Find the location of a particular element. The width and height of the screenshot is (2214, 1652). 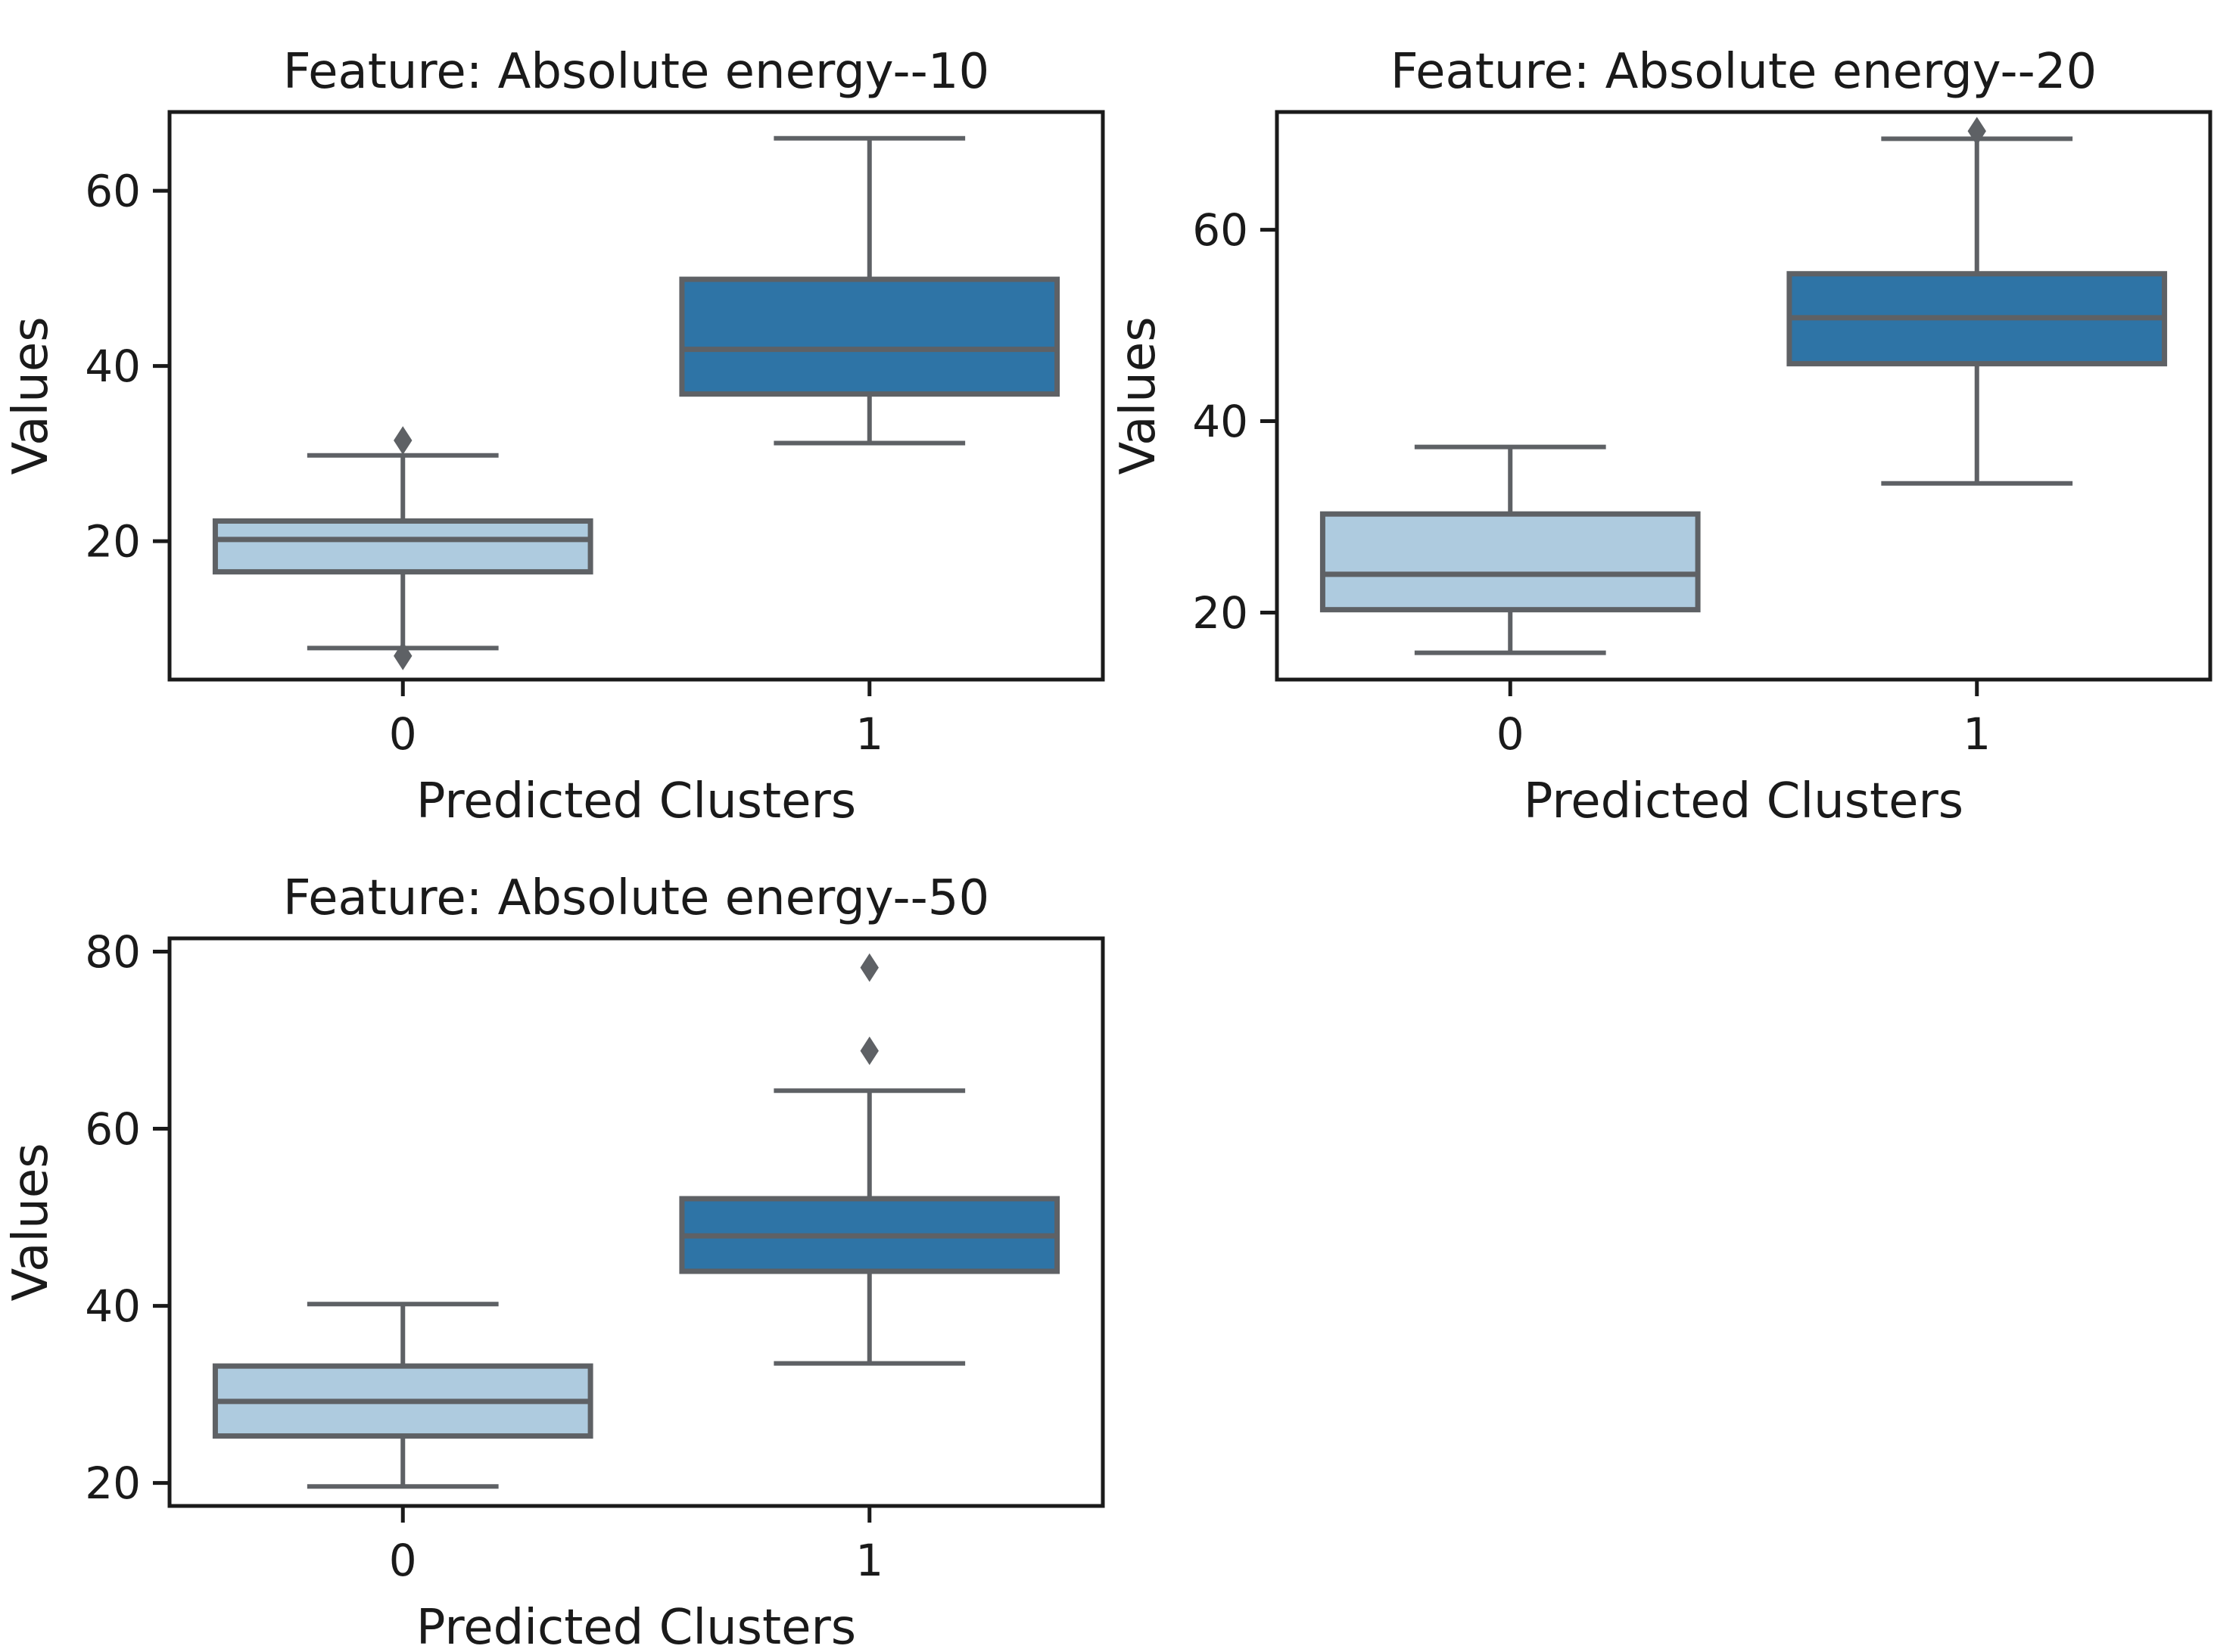

chart-title: Feature: Absolute energy--20 is located at coordinates (1743, 72).